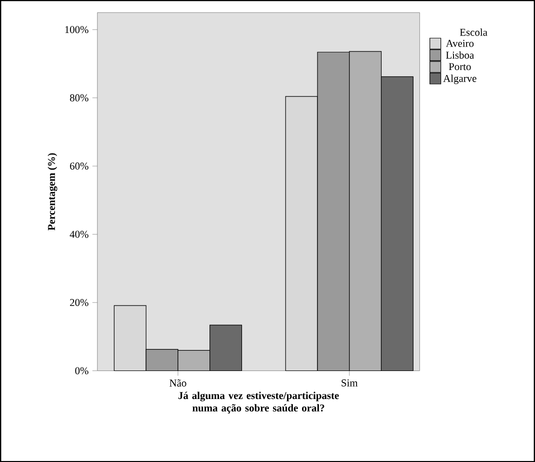 The image size is (535, 462). What do you see at coordinates (79, 98) in the screenshot?
I see `y-tick-label: 80%` at bounding box center [79, 98].